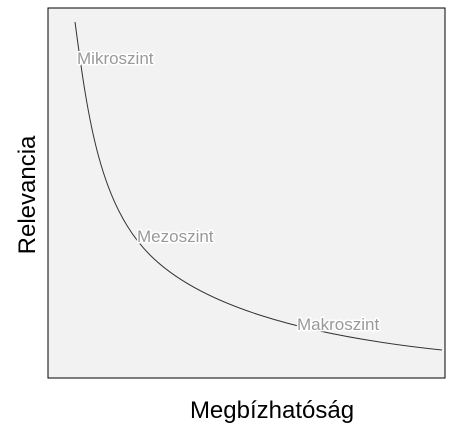 This screenshot has height=424, width=451. What do you see at coordinates (338, 324) in the screenshot?
I see `annotation: Makroszint` at bounding box center [338, 324].